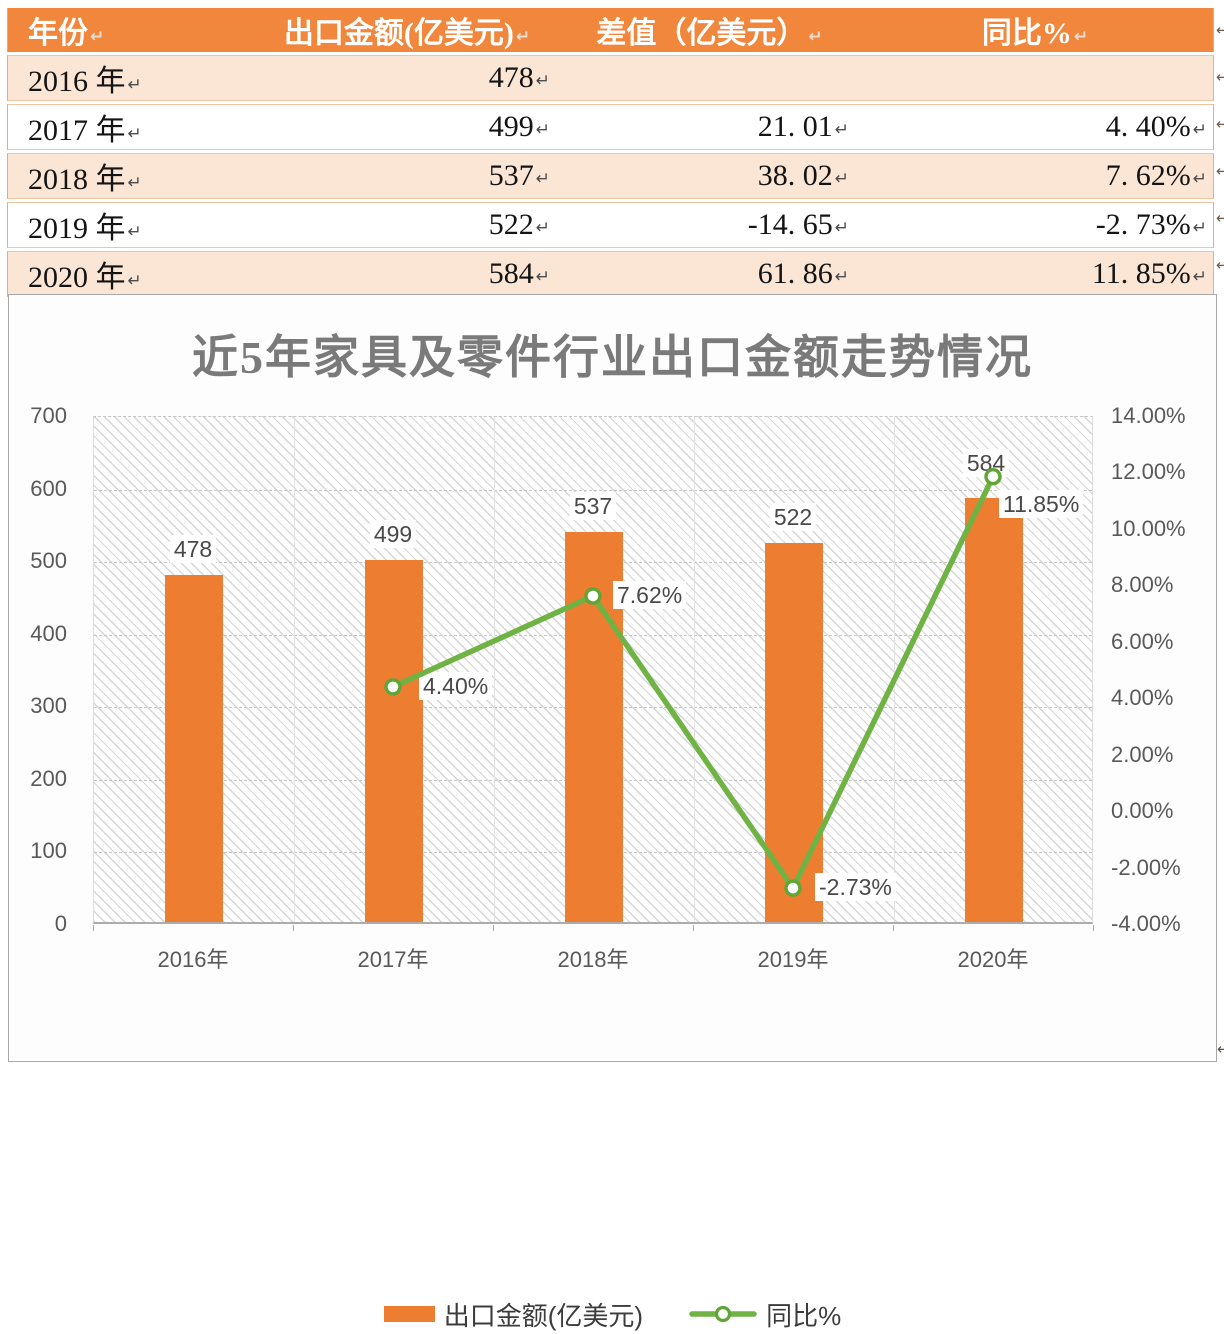 This screenshot has height=1334, width=1224. I want to click on bar-value-label-2020年: 584, so click(986, 463).